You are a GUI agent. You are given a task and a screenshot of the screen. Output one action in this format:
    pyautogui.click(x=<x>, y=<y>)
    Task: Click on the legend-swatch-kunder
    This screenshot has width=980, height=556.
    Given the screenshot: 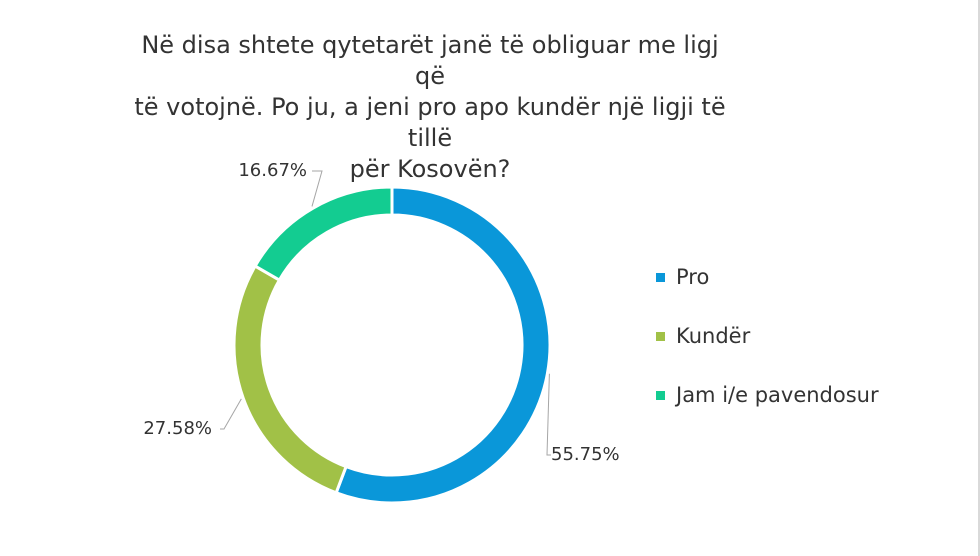 What is the action you would take?
    pyautogui.click(x=660, y=336)
    